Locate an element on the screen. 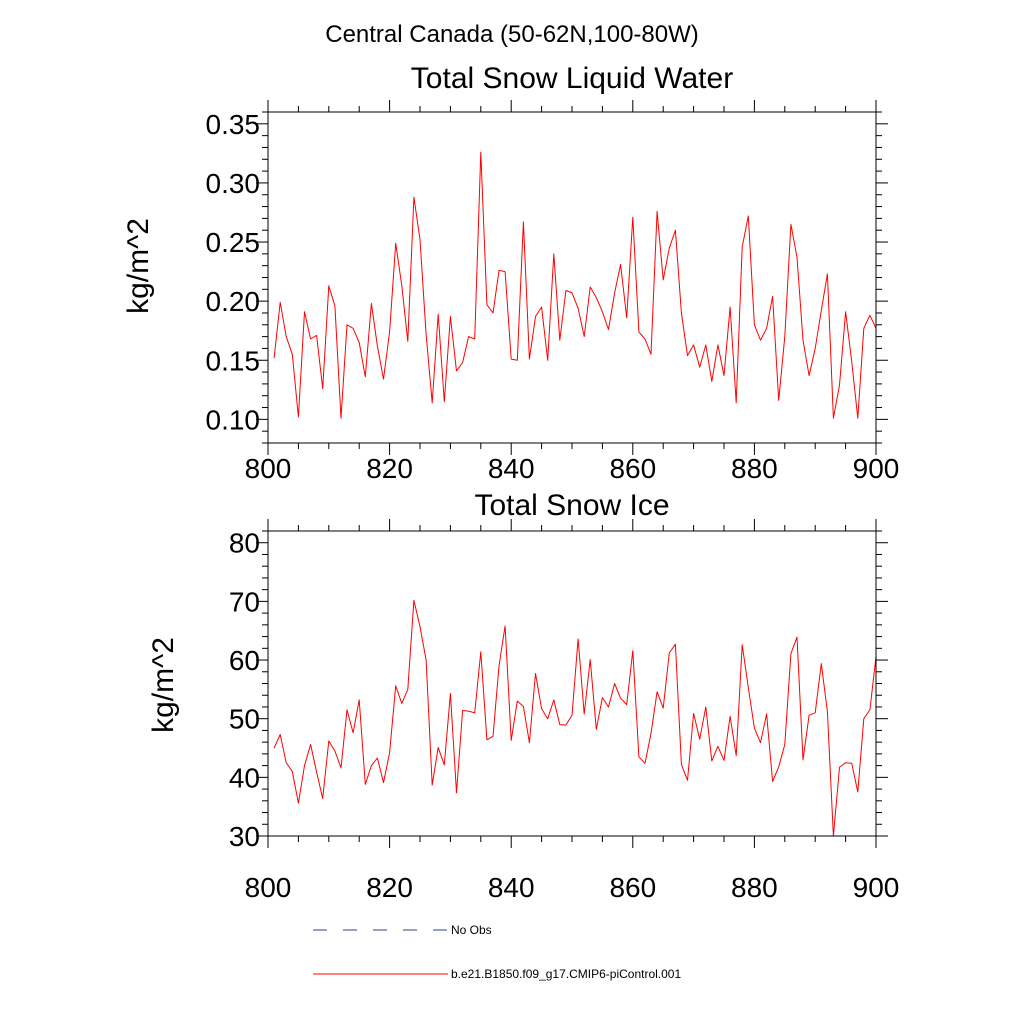 The height and width of the screenshot is (1024, 1024). y-tick-label: 0.10 is located at coordinates (233, 419).